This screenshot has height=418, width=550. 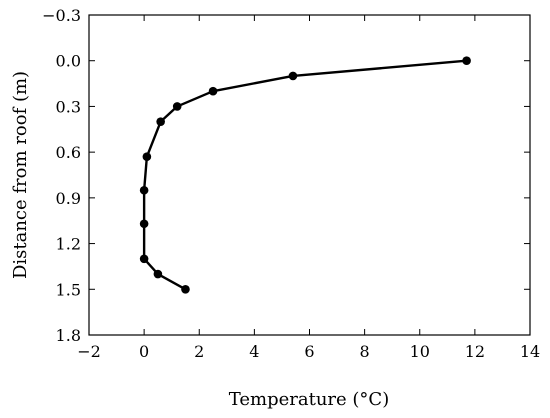 What do you see at coordinates (199, 351) in the screenshot?
I see `x-tick-label: 2` at bounding box center [199, 351].